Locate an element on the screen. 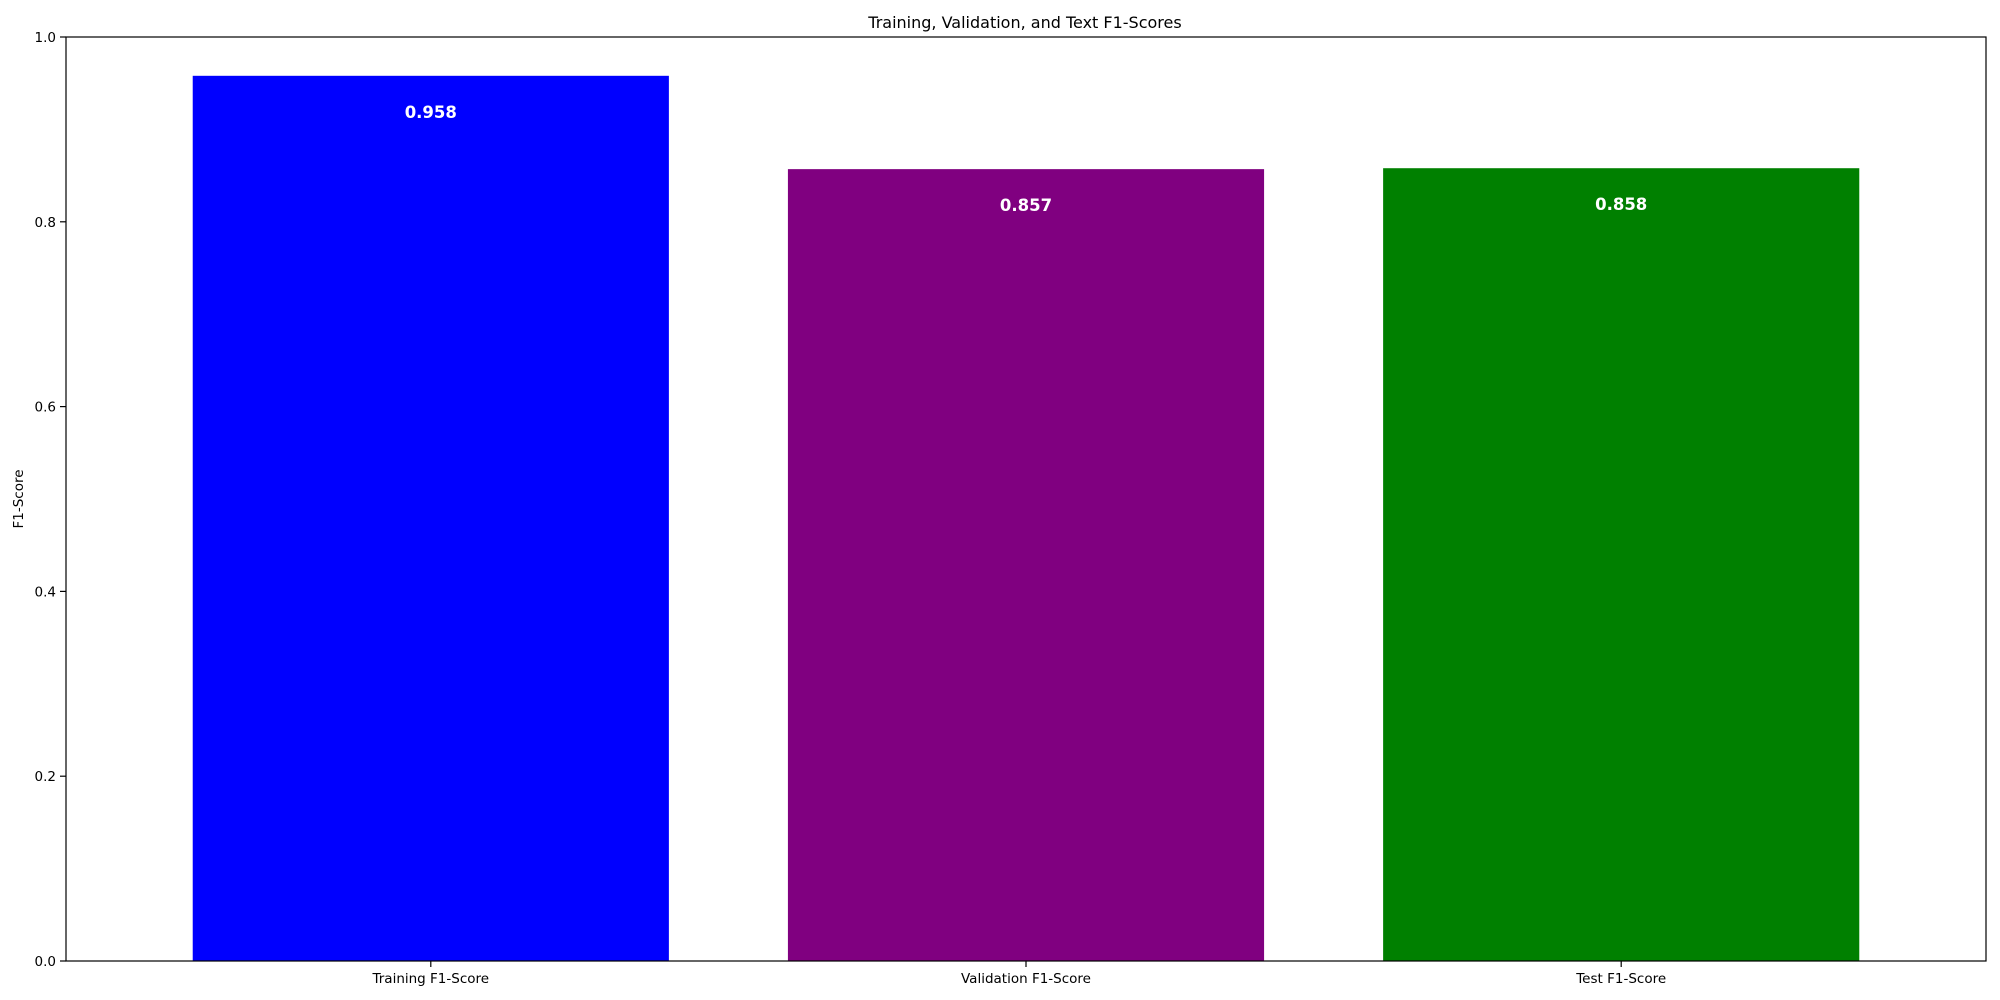 Image resolution: width=2000 pixels, height=1000 pixels. y-axis-ticks: 0.0 0.2 0.4 0.6 0.8 1.0 is located at coordinates (50, 500).